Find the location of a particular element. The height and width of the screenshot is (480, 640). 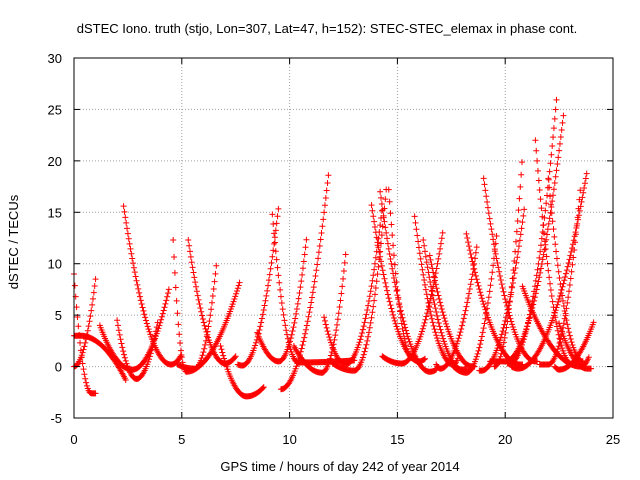

x-tick-label: 20 is located at coordinates (505, 439).